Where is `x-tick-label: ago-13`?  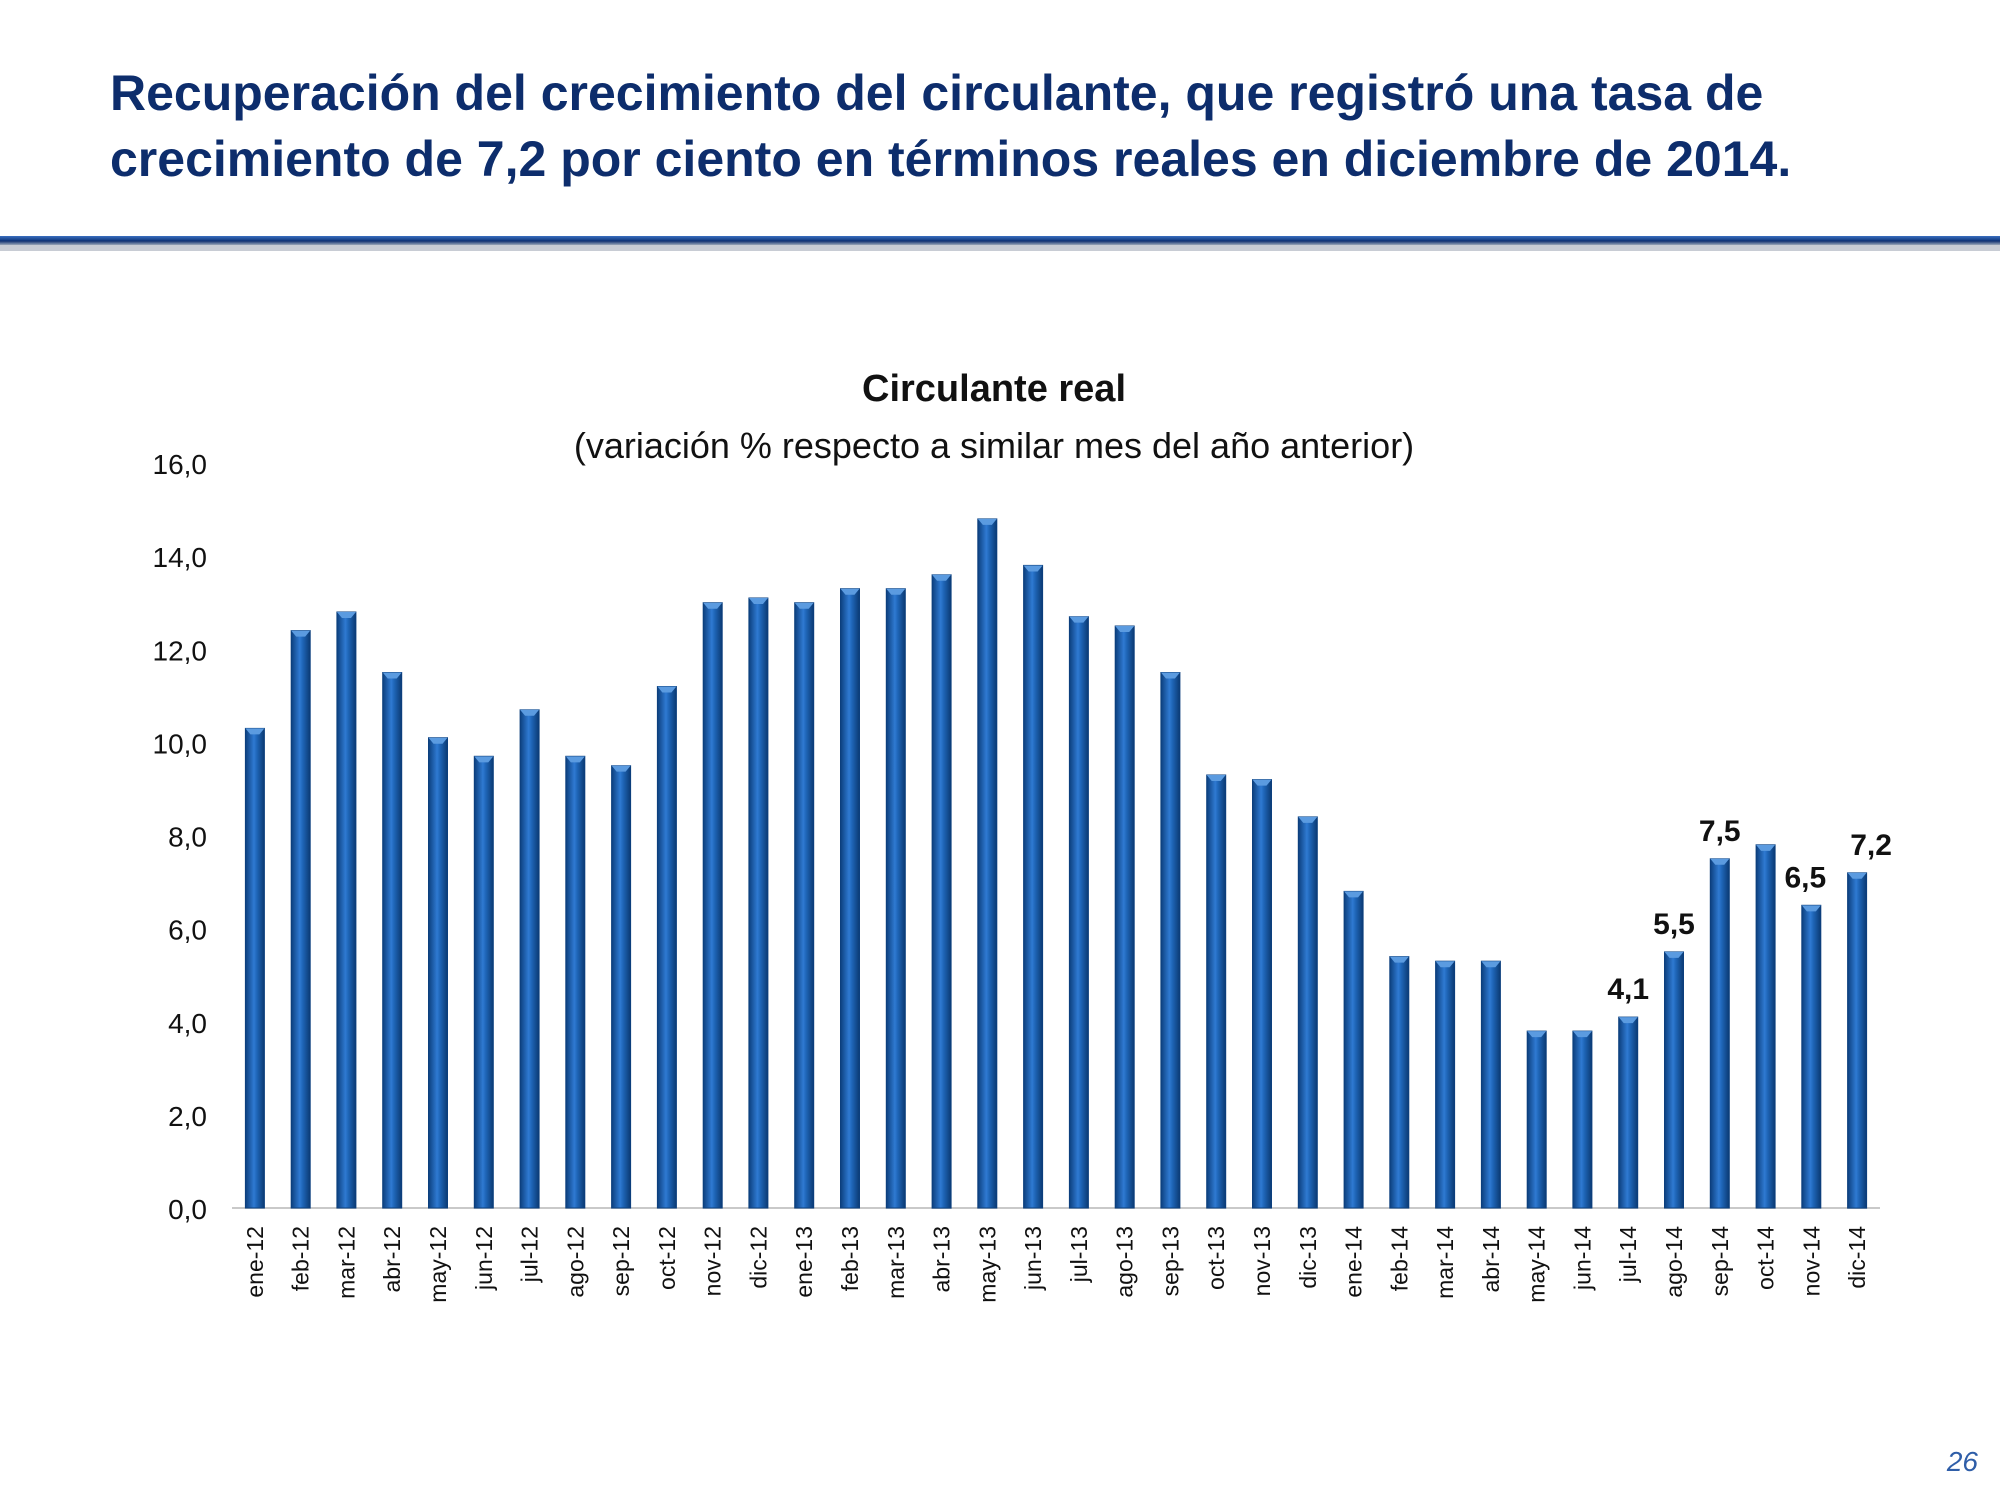 x-tick-label: ago-13 is located at coordinates (1125, 1262).